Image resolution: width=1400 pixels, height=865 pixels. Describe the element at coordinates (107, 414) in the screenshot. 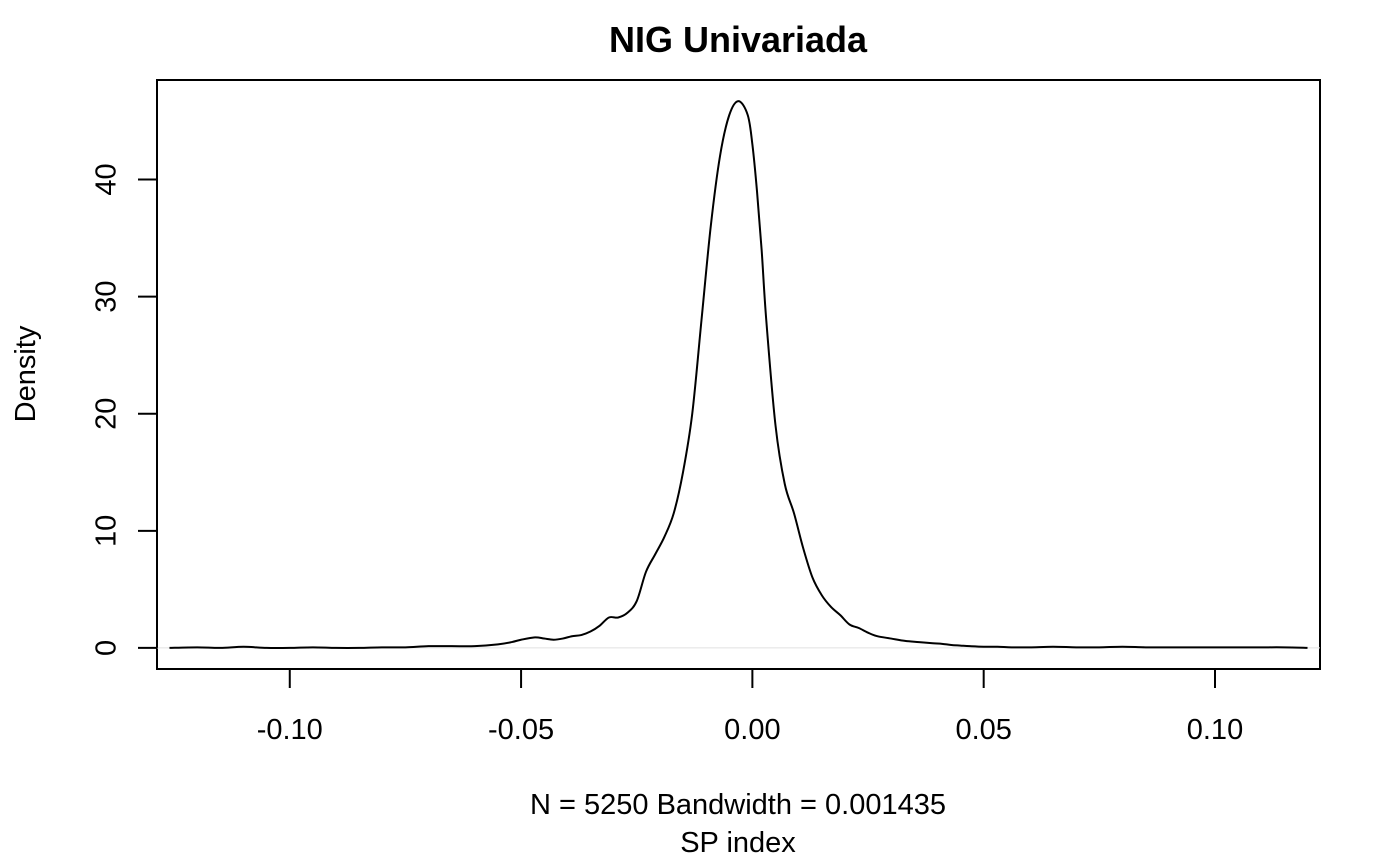

I see `y-tick-label: 20` at that location.